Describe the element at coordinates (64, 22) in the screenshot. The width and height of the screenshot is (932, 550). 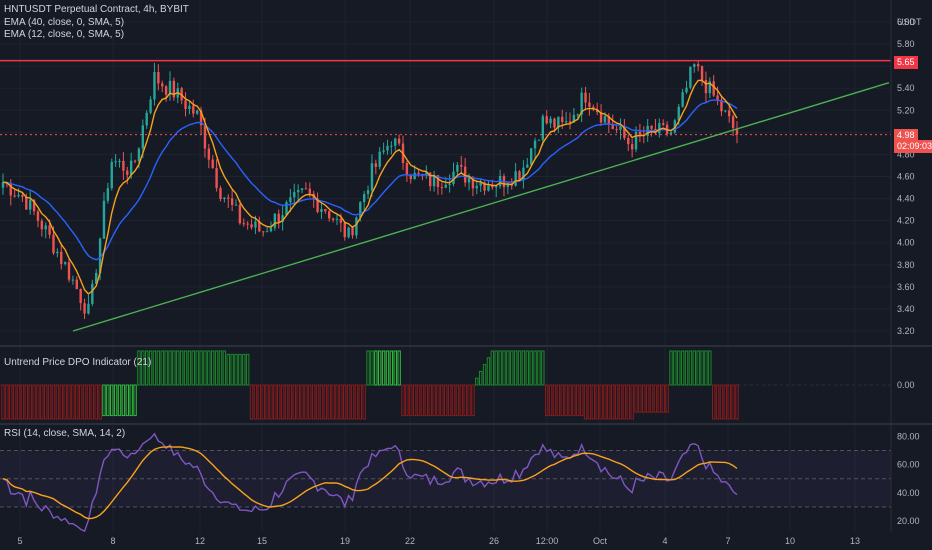
I see `ema40-legend: EMA (40, close, 0, SMA, 5)` at that location.